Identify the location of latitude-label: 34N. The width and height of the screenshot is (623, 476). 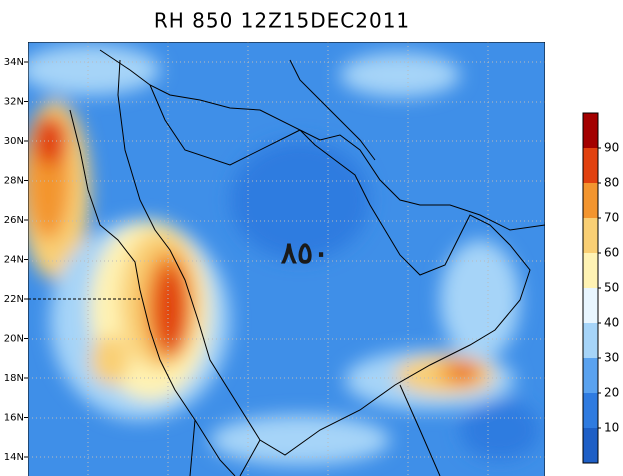
(14, 62).